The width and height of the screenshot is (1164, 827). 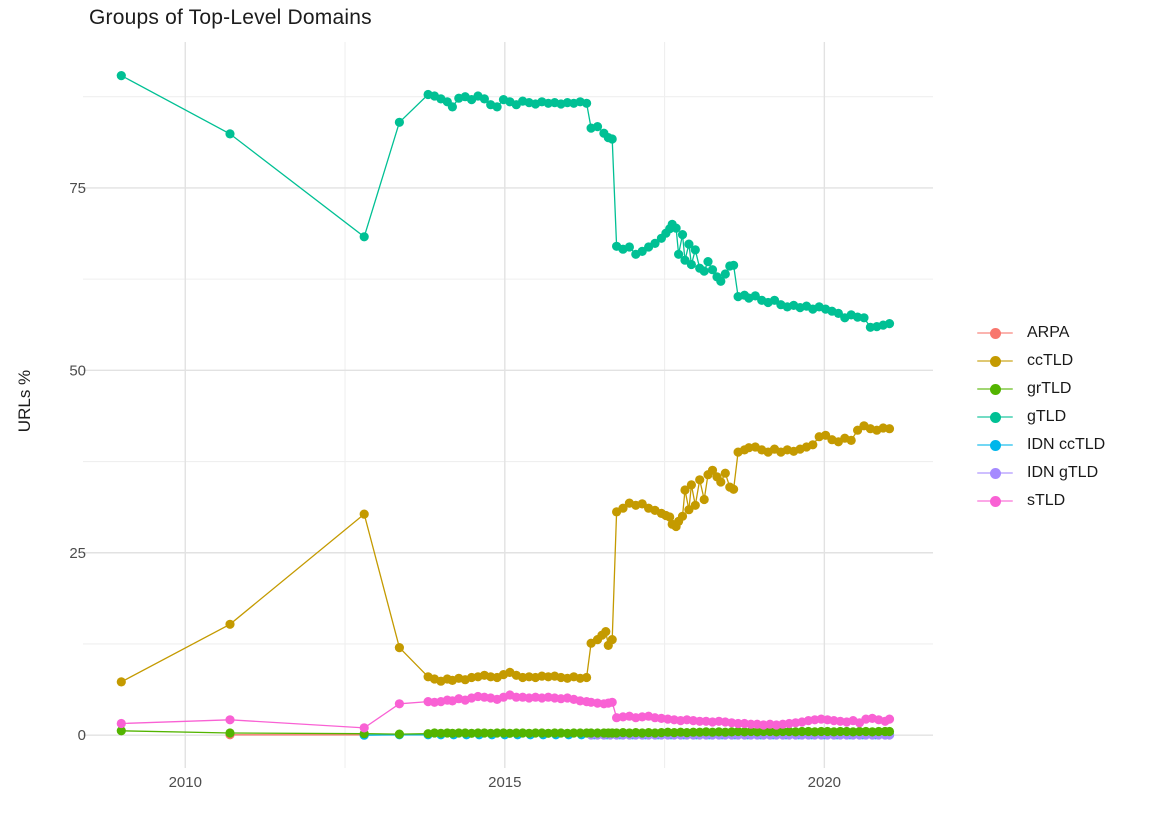 I want to click on legend-item-grtld: grTLD, so click(x=1041, y=388).